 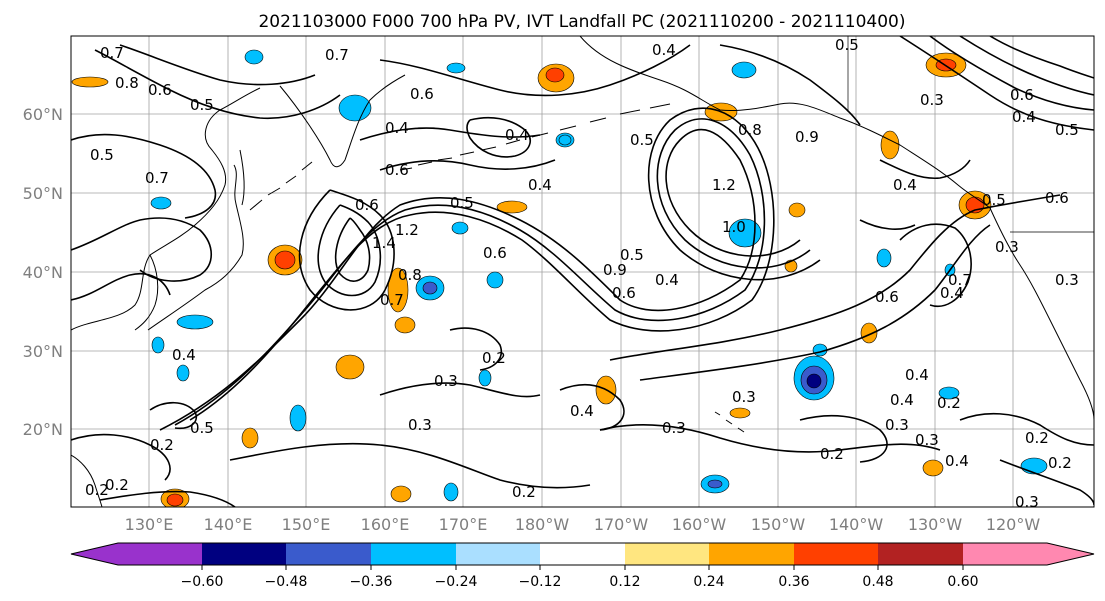 What do you see at coordinates (793, 582) in the screenshot?
I see `colorbar-tick-label: 0.36` at bounding box center [793, 582].